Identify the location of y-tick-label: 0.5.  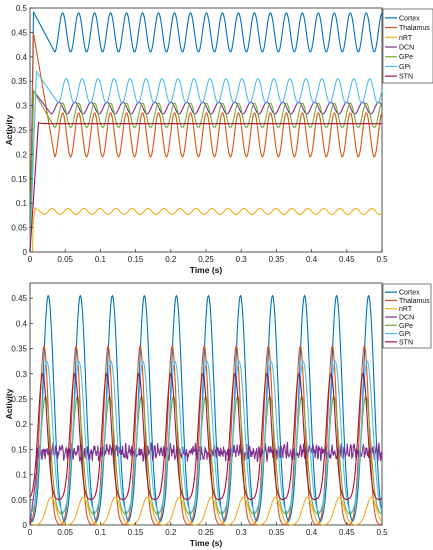
(22, 8).